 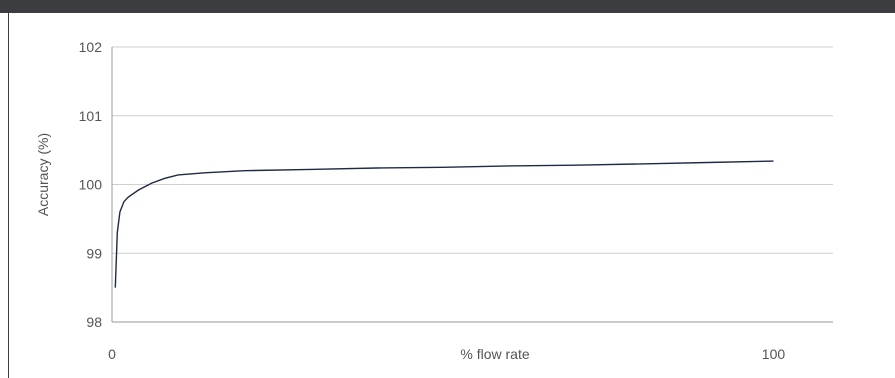 What do you see at coordinates (446, 354) in the screenshot?
I see `x-tick-labels: 0 100` at bounding box center [446, 354].